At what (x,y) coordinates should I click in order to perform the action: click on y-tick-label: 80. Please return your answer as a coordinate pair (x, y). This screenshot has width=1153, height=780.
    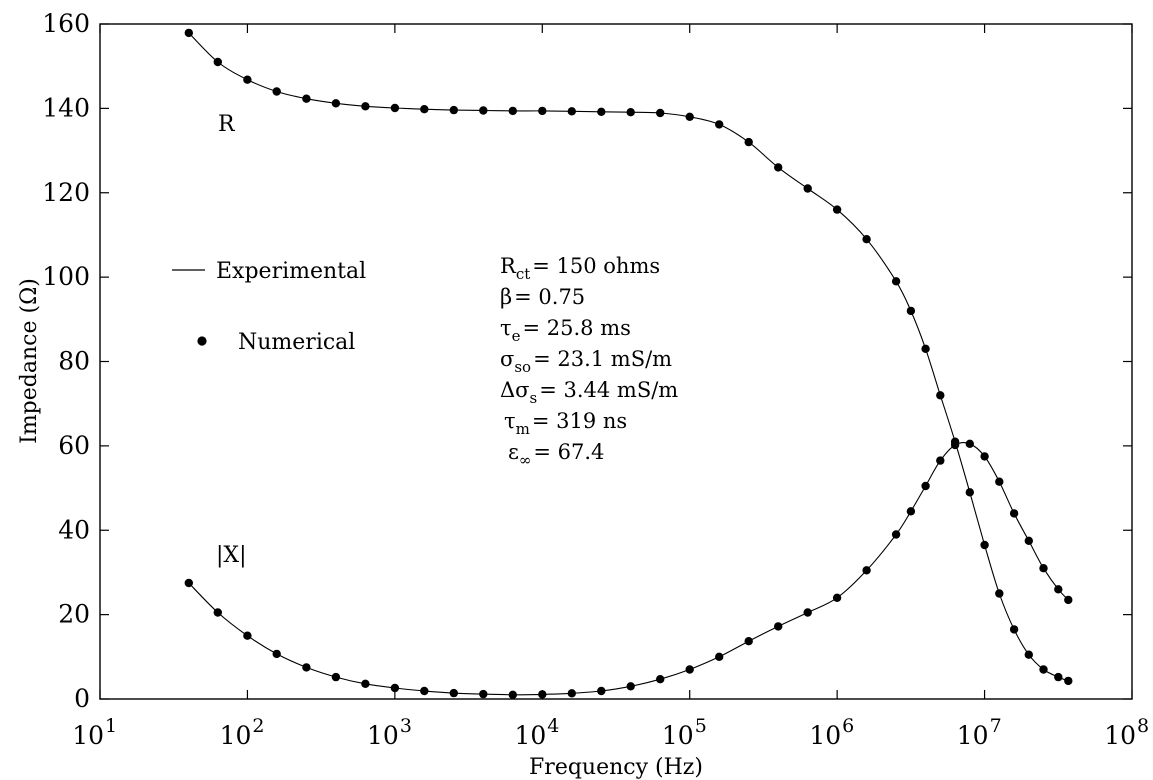
    Looking at the image, I should click on (74, 361).